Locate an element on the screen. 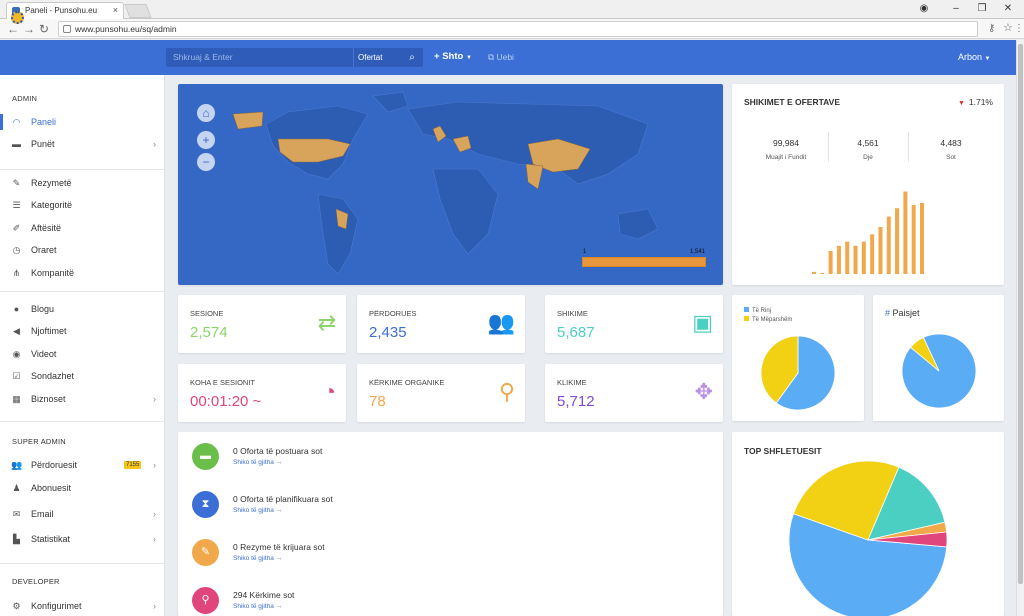 This screenshot has height=616, width=1024. sidebar-item-videot: ◉ Videot is located at coordinates (34, 354).